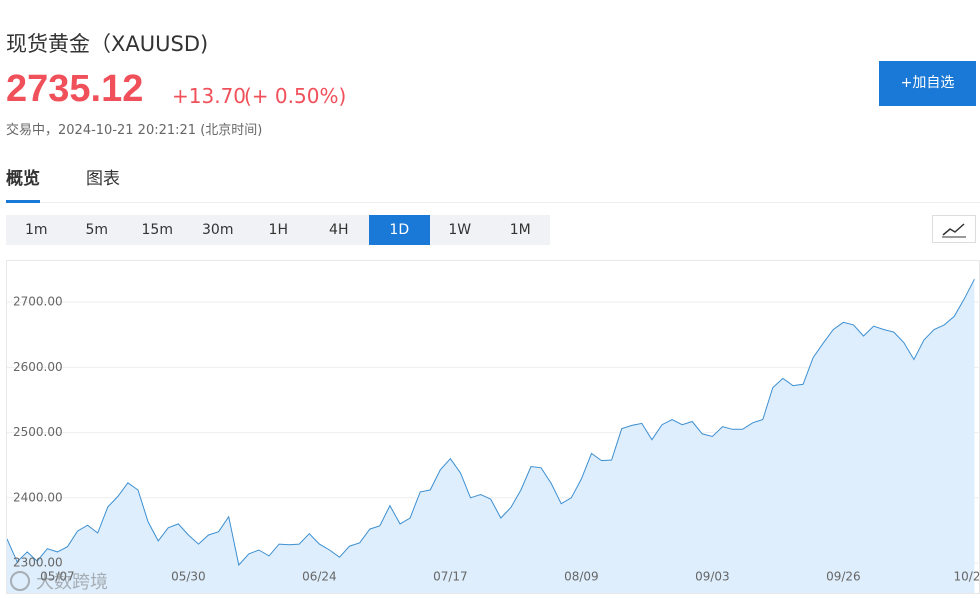 This screenshot has height=598, width=980. What do you see at coordinates (107, 44) in the screenshot?
I see `title: 现货黄金（XAUUSD)` at bounding box center [107, 44].